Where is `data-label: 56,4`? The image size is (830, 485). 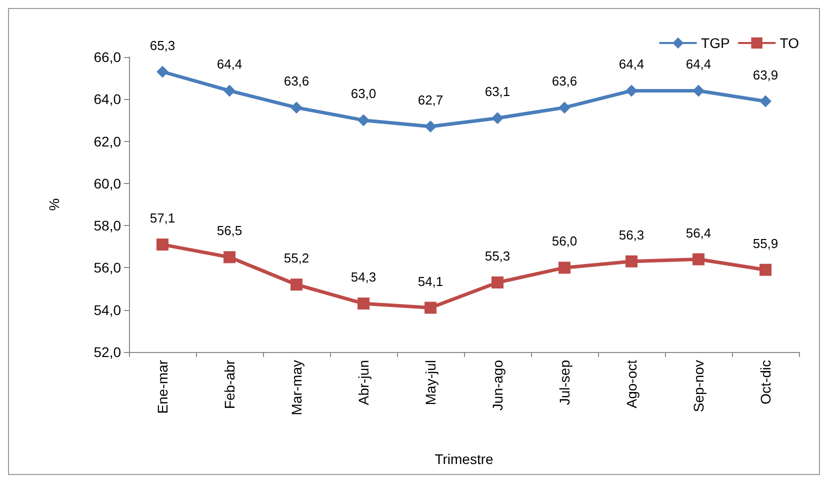
data-label: 56,4 is located at coordinates (699, 232).